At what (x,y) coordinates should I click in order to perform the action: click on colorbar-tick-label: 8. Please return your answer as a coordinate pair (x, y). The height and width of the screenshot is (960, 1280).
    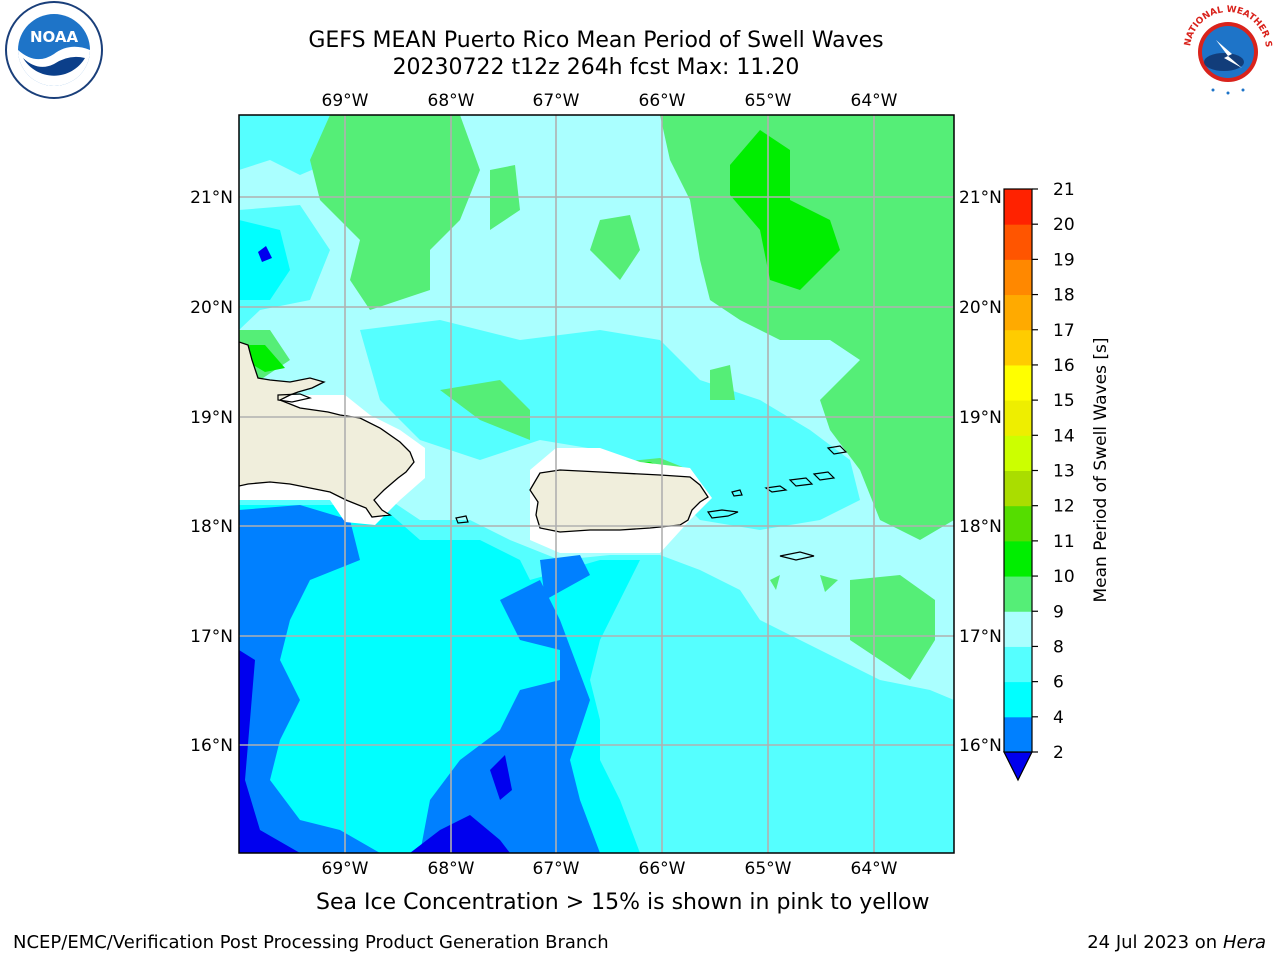
    Looking at the image, I should click on (1058, 647).